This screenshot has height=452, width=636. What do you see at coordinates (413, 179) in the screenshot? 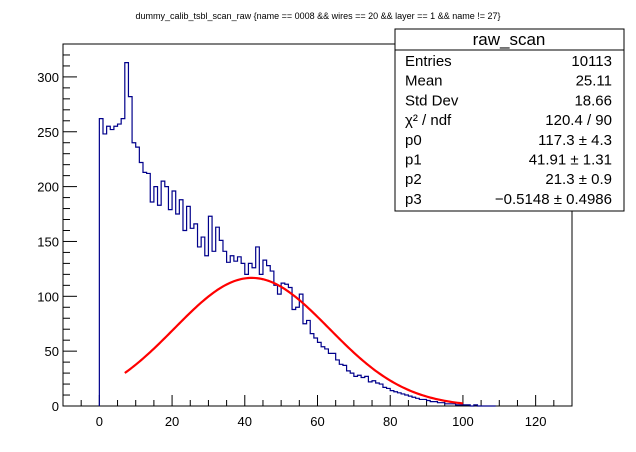
I see `stats-label: p2` at bounding box center [413, 179].